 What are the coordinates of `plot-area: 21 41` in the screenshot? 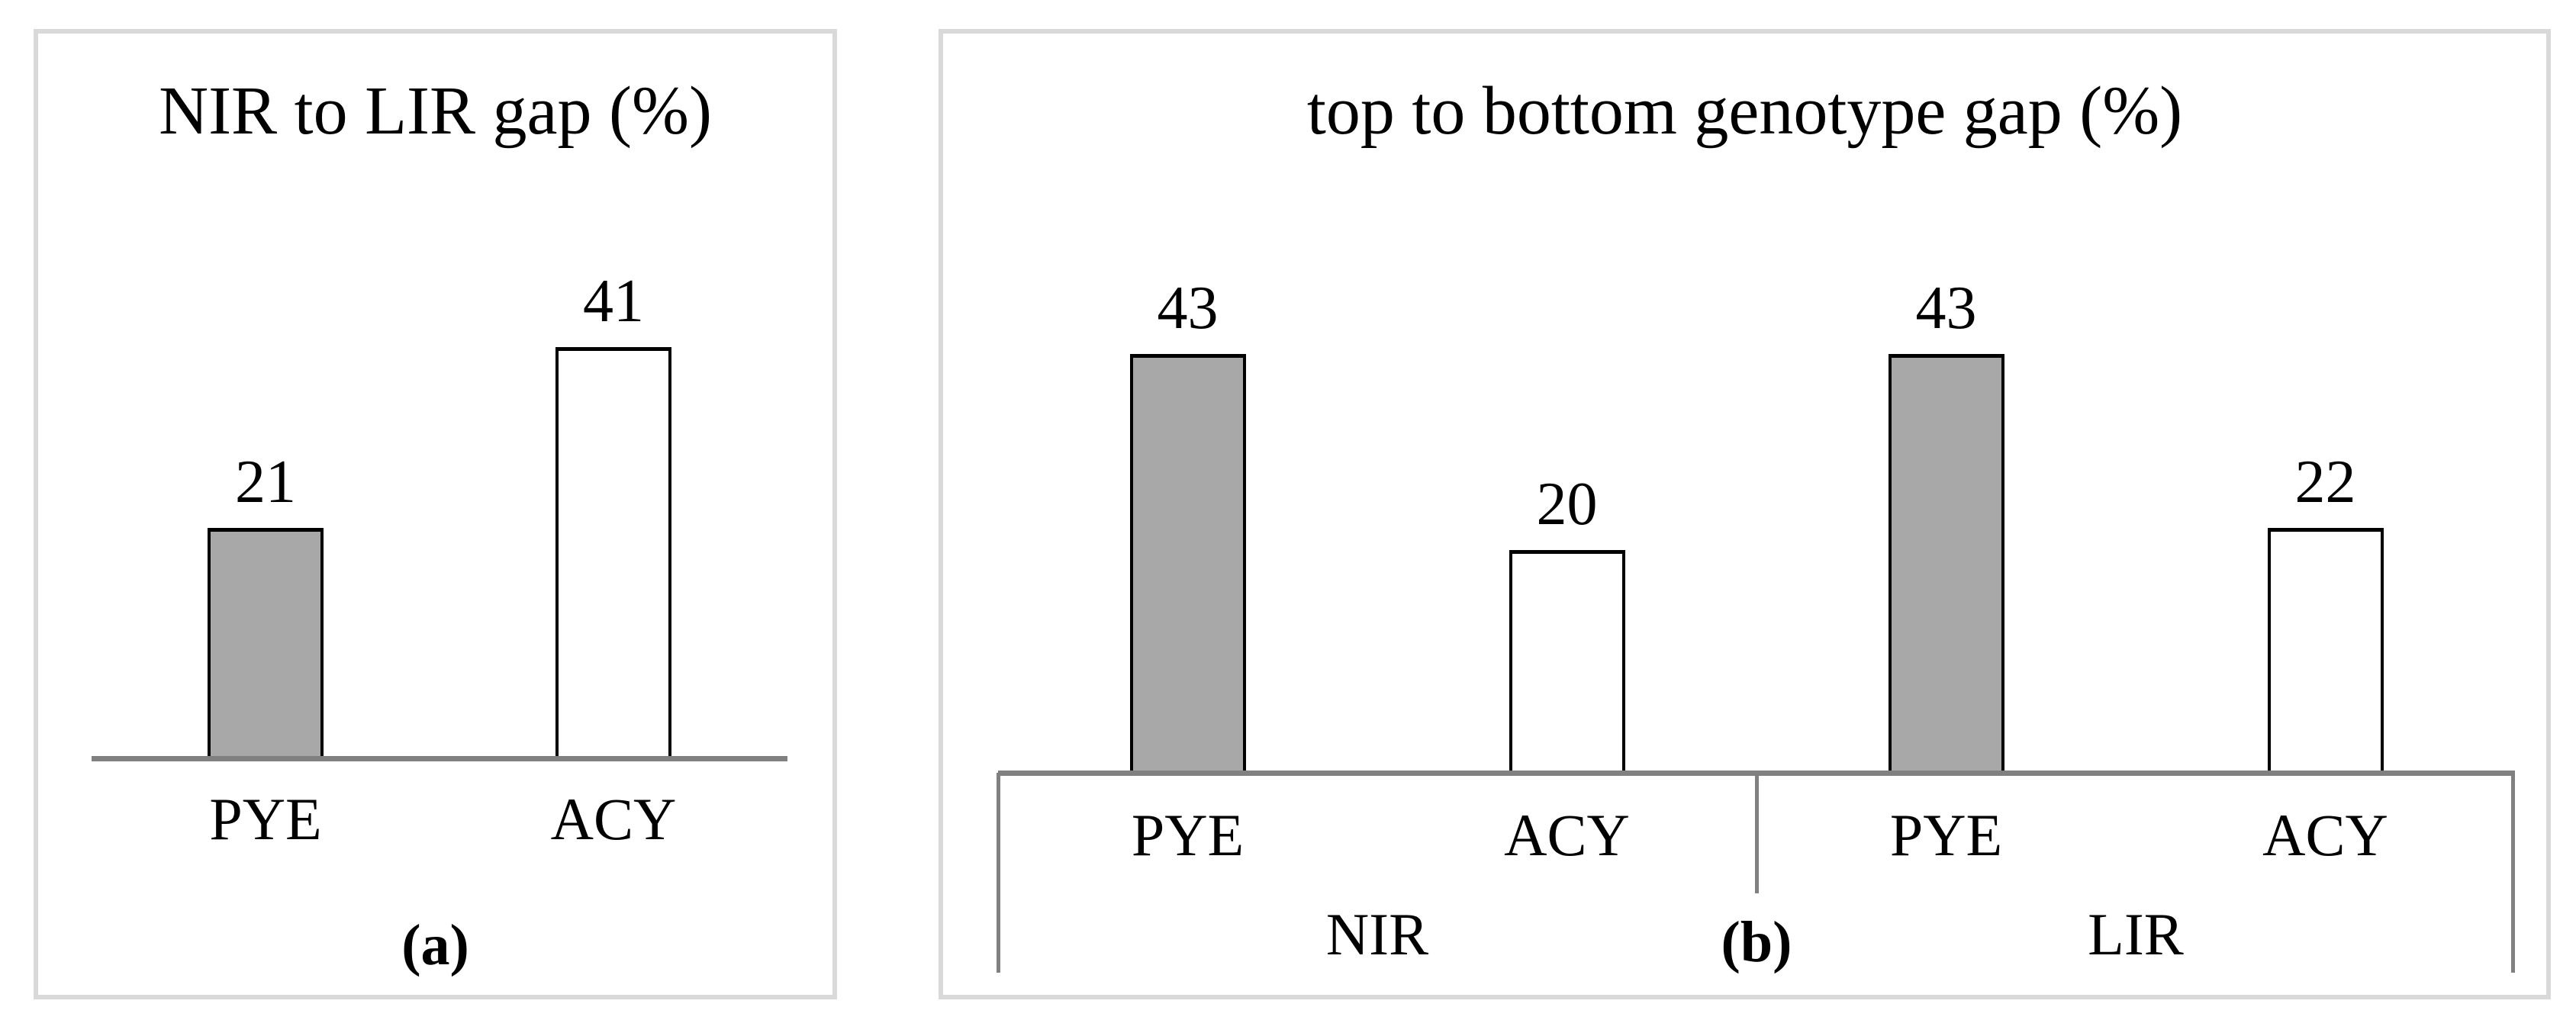 It's located at (439, 512).